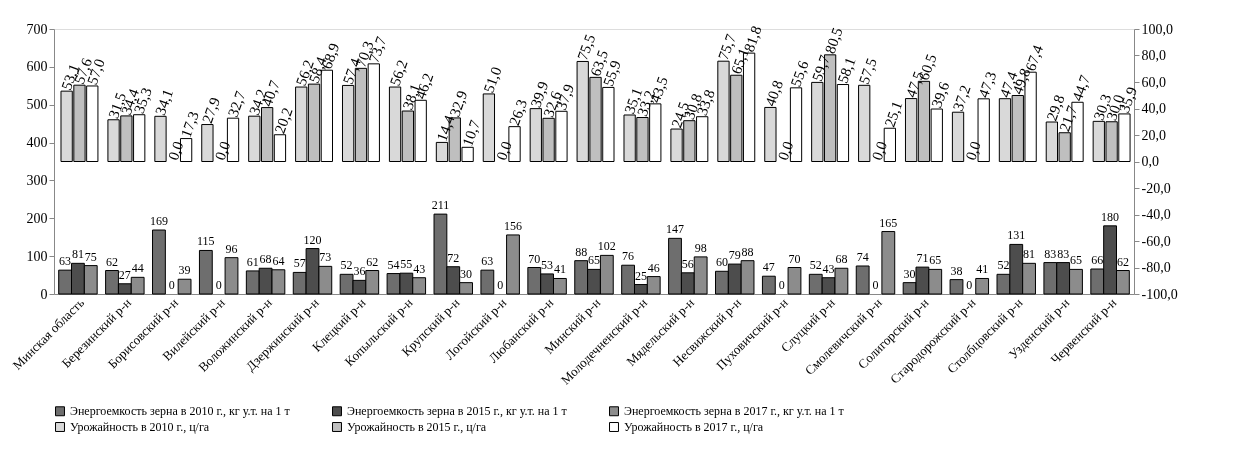 Image resolution: width=1251 pixels, height=475 pixels. I want to click on data-label: 74, so click(862, 256).